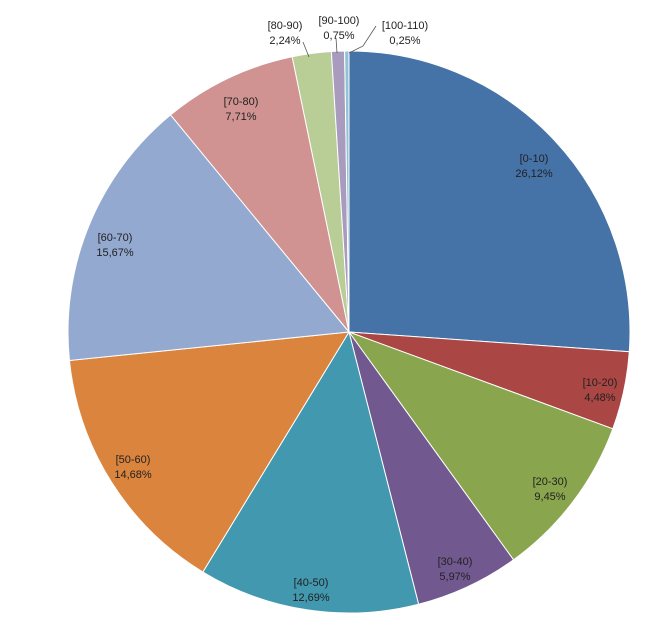  What do you see at coordinates (549, 497) in the screenshot?
I see `slice-percent-label: 9,45%` at bounding box center [549, 497].